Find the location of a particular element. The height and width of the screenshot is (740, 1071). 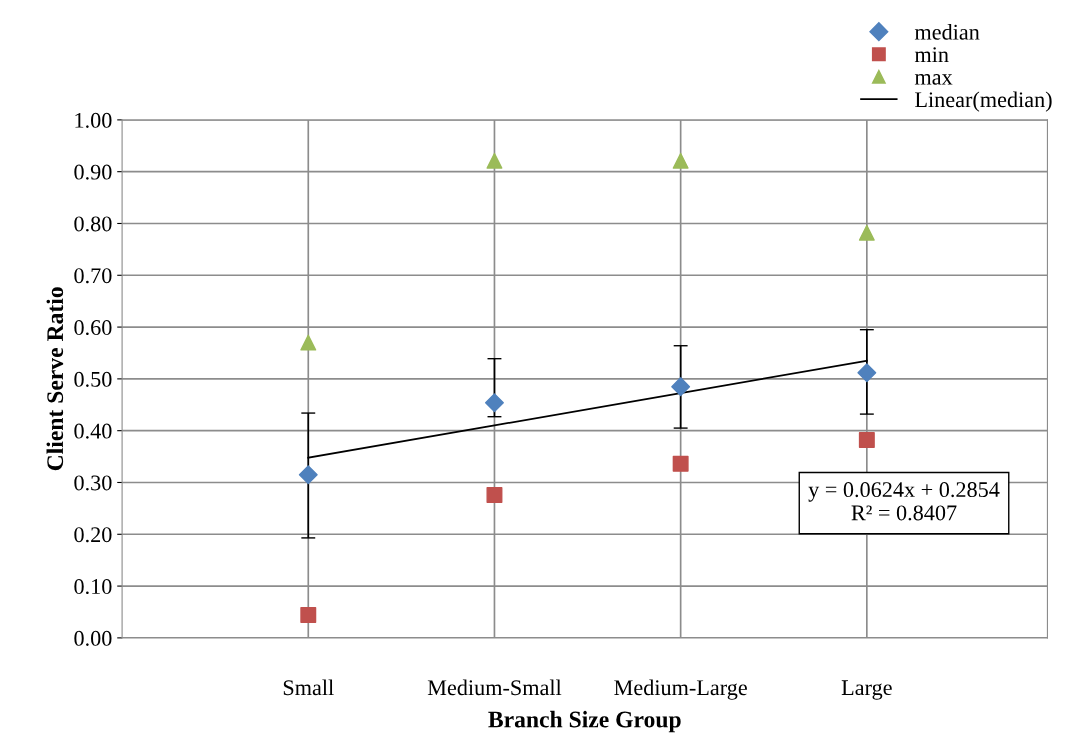

y-tick-label: 0.90 is located at coordinates (93, 172).